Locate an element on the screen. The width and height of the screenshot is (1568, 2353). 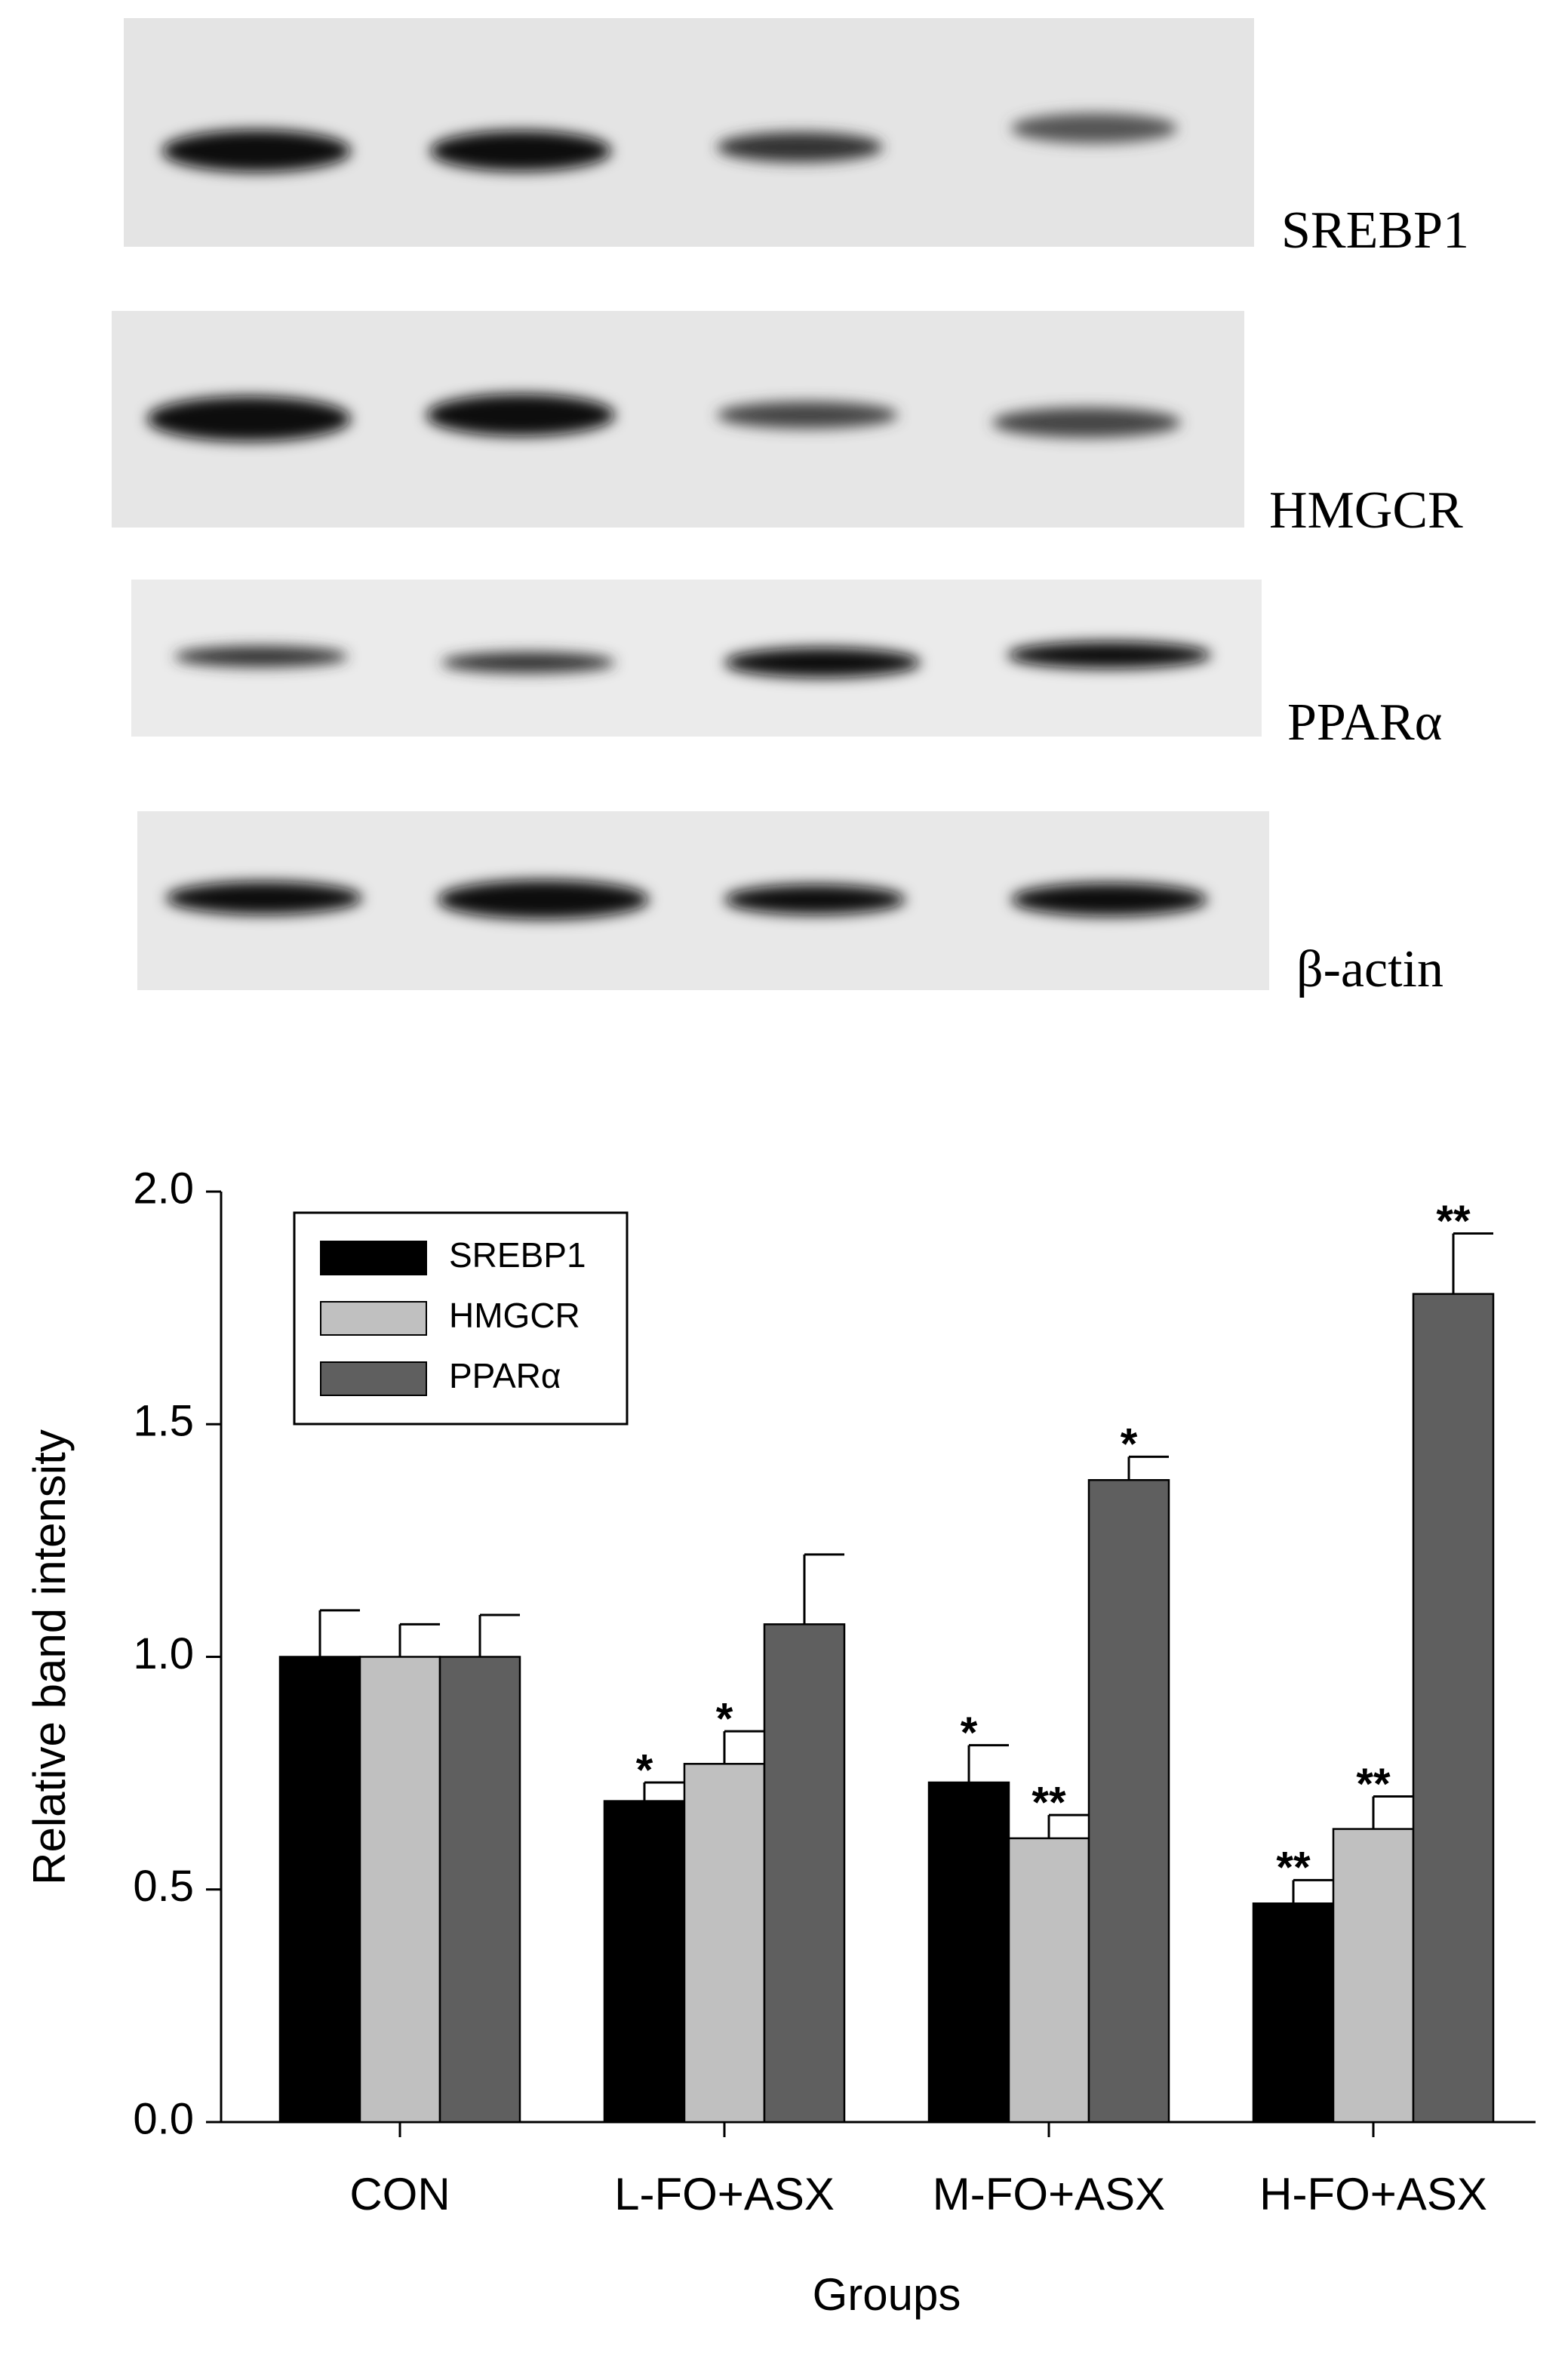
blot-label: HMGCR is located at coordinates (1366, 510).